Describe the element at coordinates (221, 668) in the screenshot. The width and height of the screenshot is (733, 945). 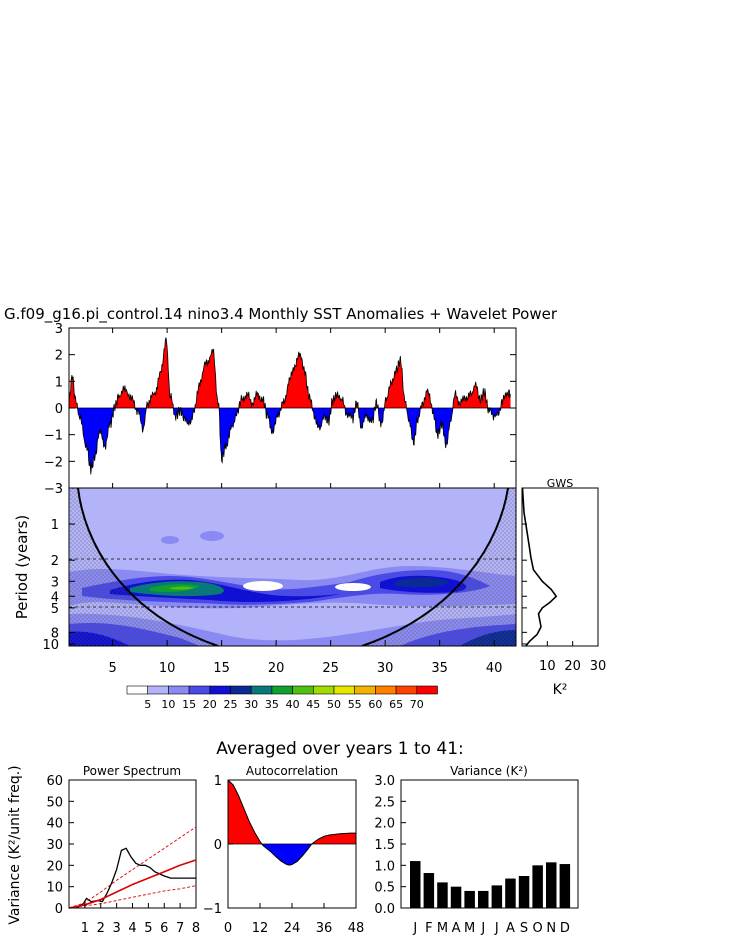
I see `wavelet-xtick-label: 15` at that location.